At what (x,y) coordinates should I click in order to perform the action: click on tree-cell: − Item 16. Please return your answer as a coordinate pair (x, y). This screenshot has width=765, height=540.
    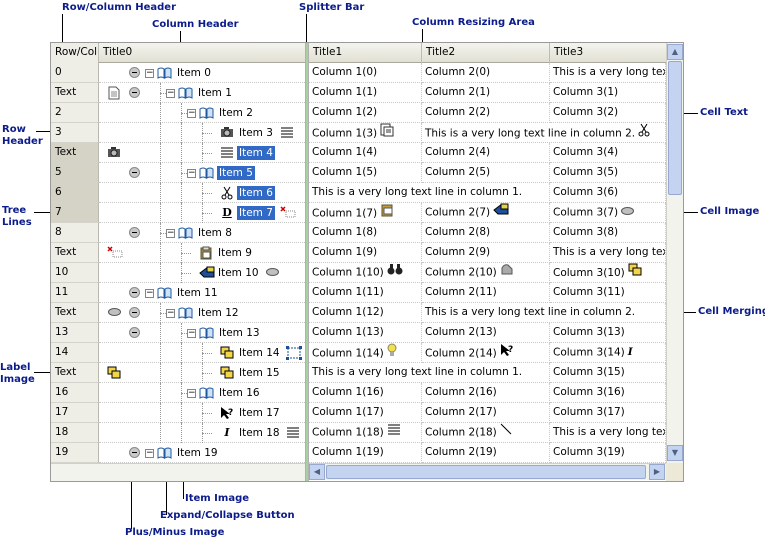
    Looking at the image, I should click on (202, 393).